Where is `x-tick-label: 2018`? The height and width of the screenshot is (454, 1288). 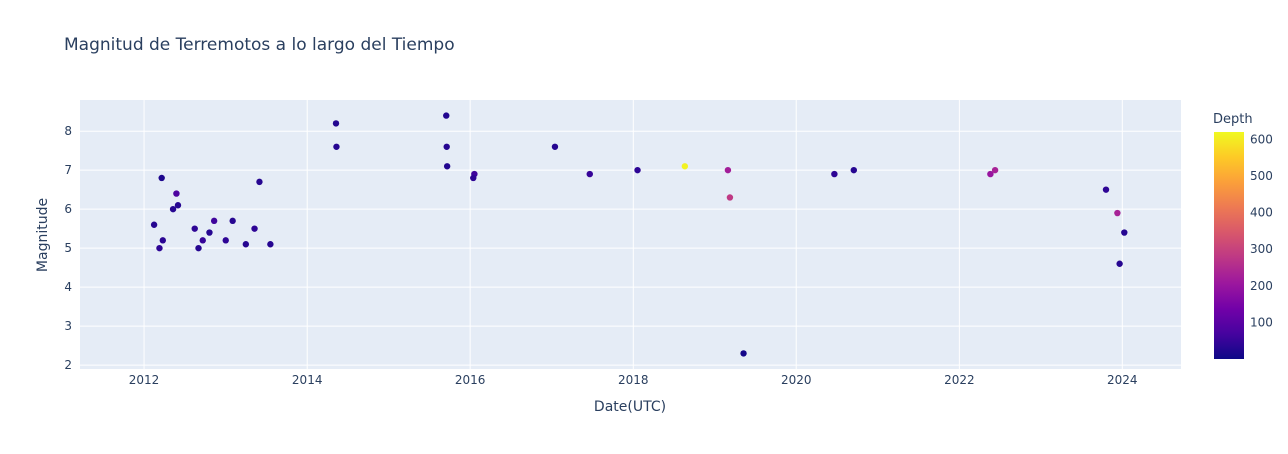
x-tick-label: 2018 is located at coordinates (633, 380).